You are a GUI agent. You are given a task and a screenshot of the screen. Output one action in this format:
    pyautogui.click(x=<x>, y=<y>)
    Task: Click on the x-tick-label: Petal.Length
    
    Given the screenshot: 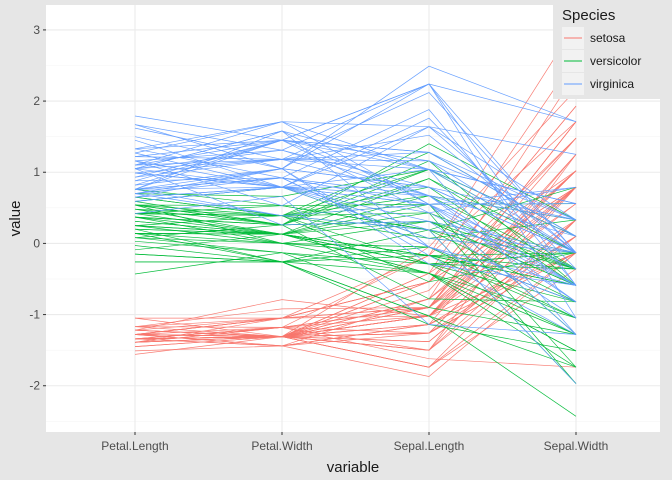 What is the action you would take?
    pyautogui.click(x=134, y=446)
    